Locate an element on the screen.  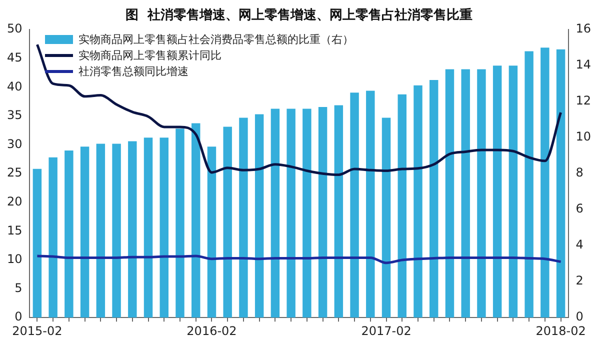
y-tick-label: 0 is located at coordinates (18, 317).